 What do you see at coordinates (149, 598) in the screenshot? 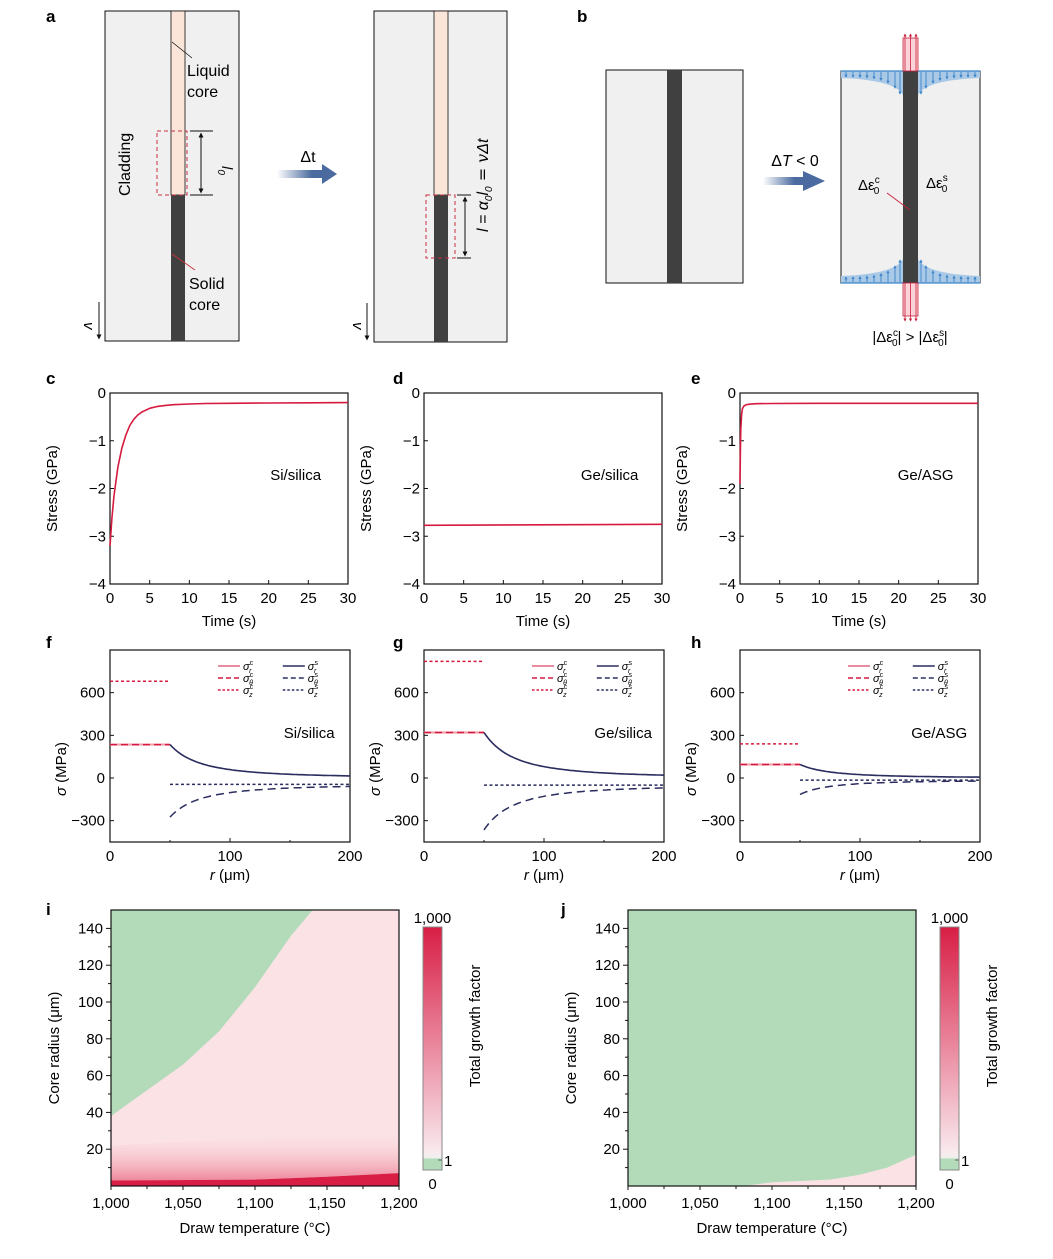
I see `x-tick-label: 5` at bounding box center [149, 598].